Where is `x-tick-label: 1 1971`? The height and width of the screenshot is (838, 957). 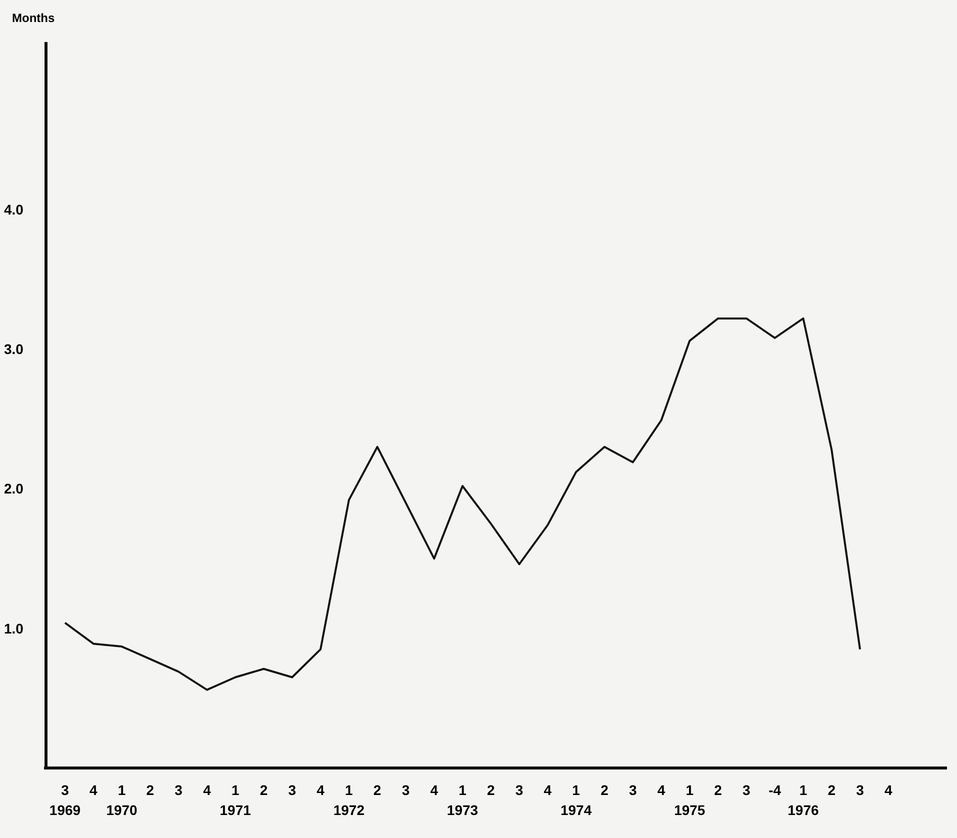 x-tick-label: 1 1971 is located at coordinates (236, 800).